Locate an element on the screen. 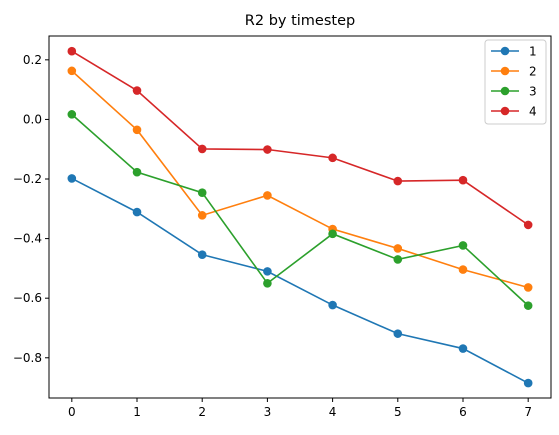 Image resolution: width=559 pixels, height=435 pixels. y-tick-label: −0.4 is located at coordinates (27, 239).